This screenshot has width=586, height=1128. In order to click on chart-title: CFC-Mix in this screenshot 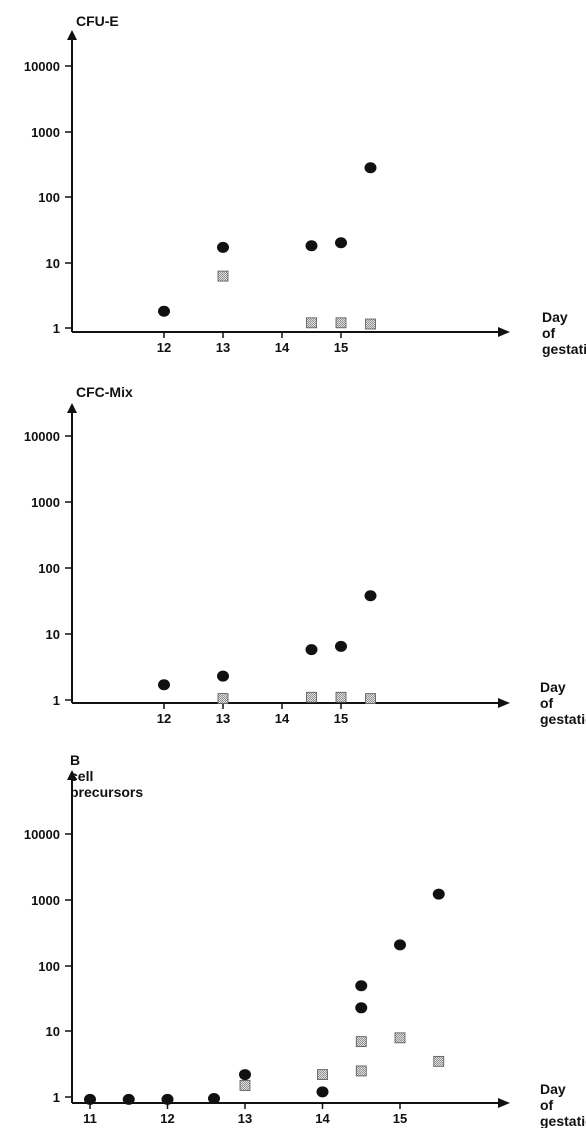, I will do `click(104, 392)`.